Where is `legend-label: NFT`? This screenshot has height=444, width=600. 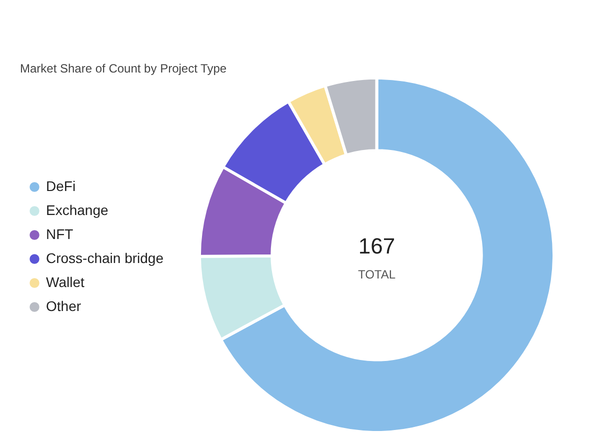 legend-label: NFT is located at coordinates (60, 234).